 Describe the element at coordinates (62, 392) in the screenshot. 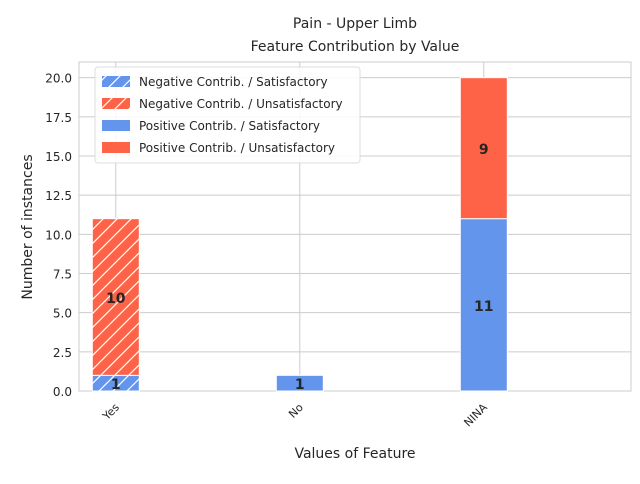

I see `y-tick-label: 0.0` at that location.